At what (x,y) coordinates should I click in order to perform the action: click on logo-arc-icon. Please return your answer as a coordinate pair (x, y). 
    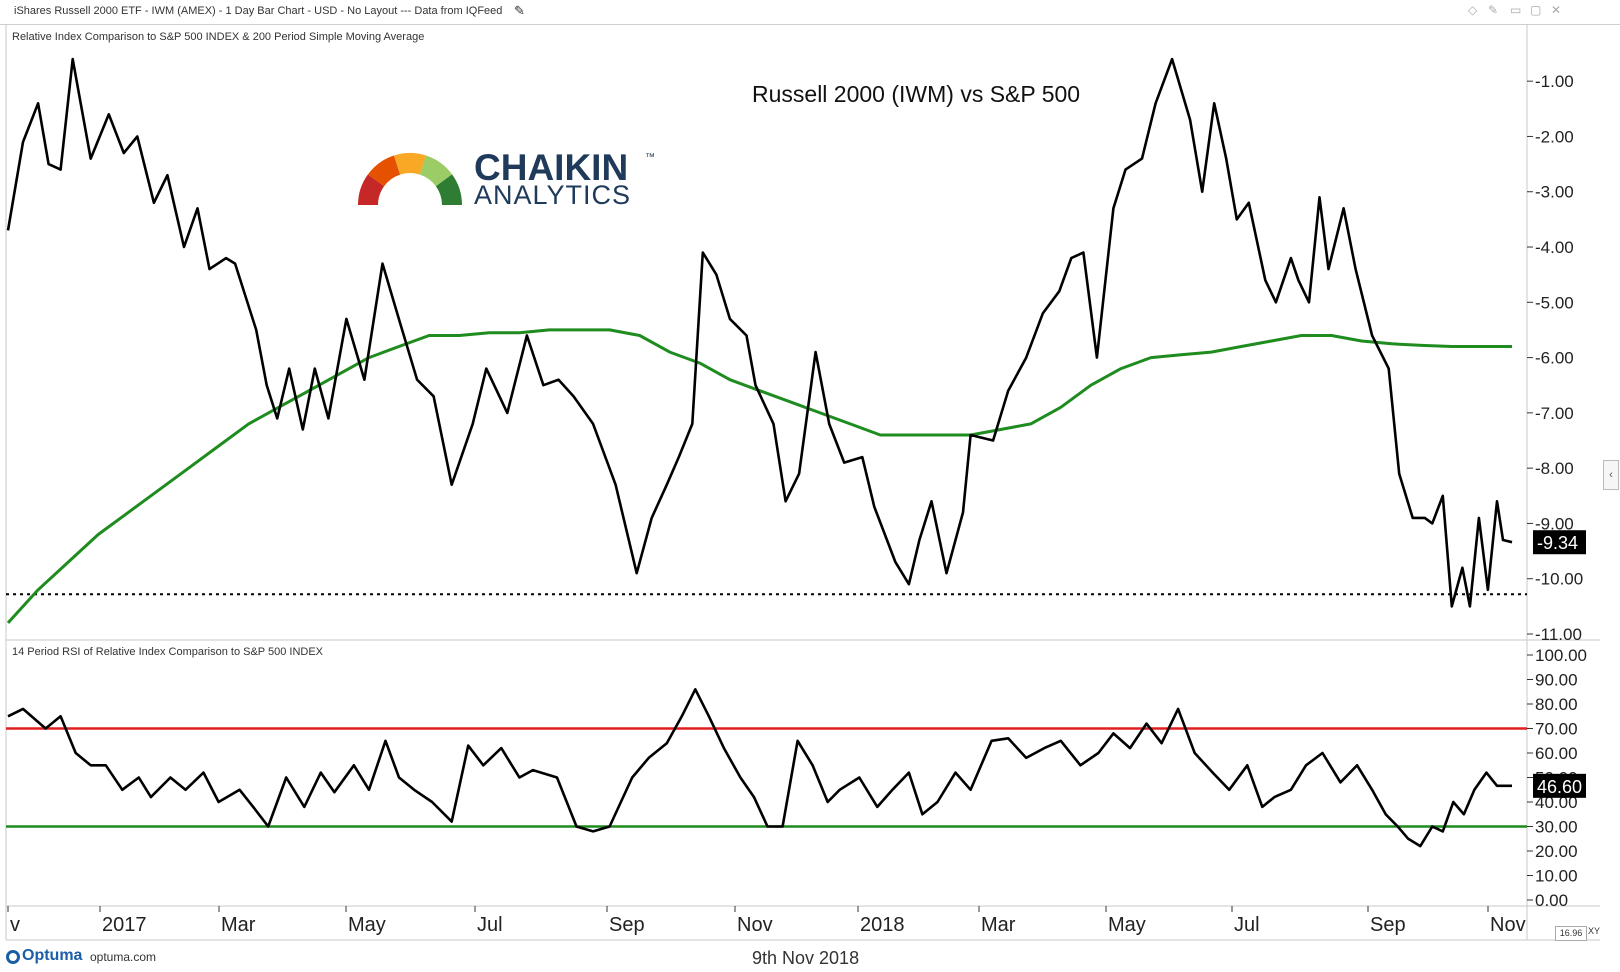
    Looking at the image, I should click on (410, 179).